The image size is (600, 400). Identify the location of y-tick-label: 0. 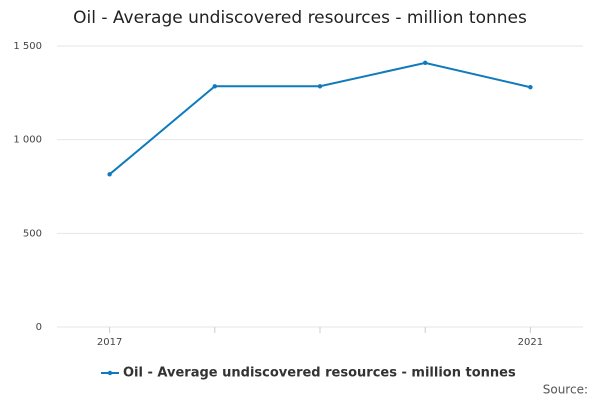
(39, 327).